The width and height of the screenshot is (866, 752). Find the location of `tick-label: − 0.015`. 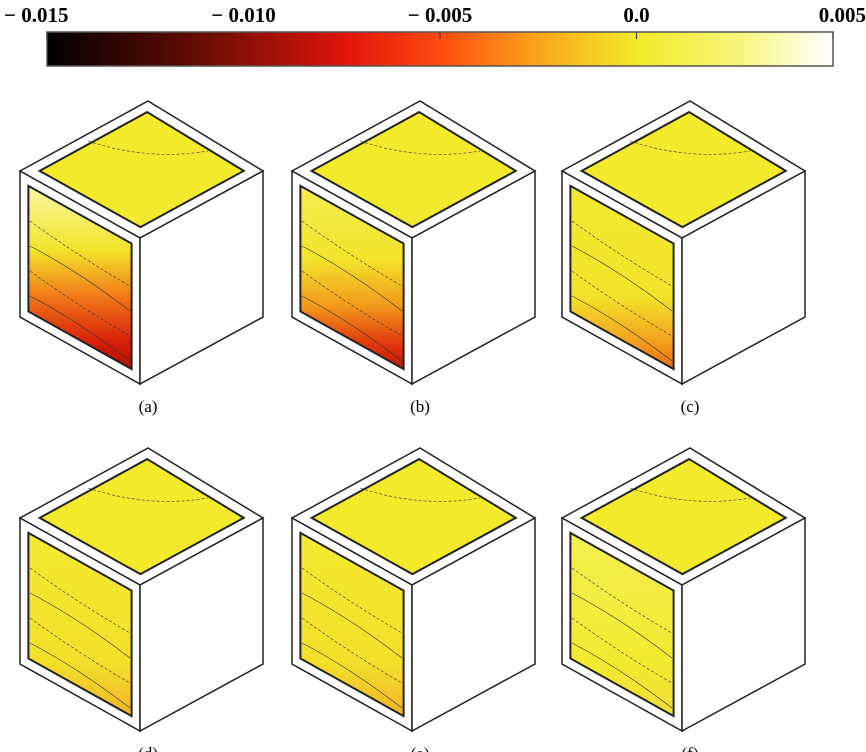

tick-label: − 0.015 is located at coordinates (36, 15).